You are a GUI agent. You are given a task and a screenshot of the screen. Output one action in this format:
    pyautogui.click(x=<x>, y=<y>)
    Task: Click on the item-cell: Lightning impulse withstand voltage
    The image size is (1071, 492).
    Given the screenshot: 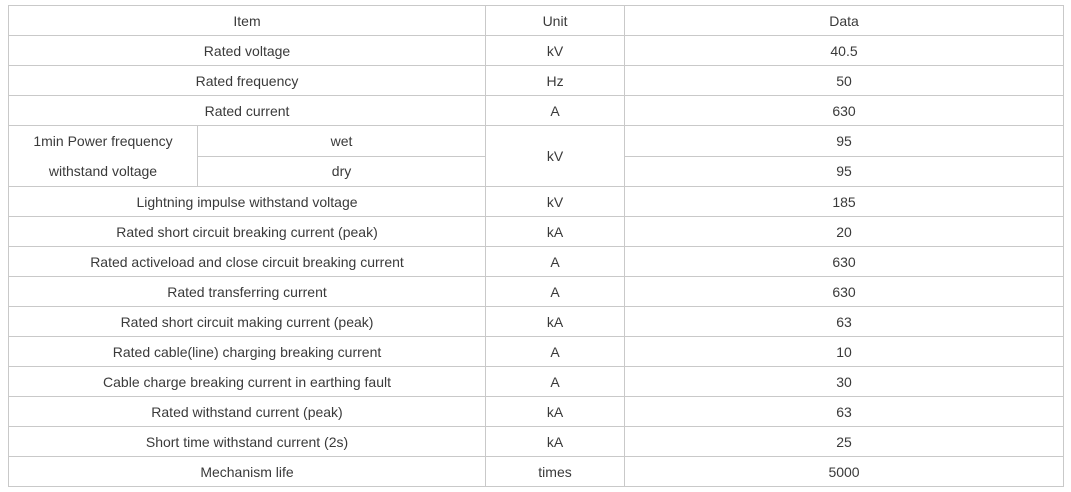 What is the action you would take?
    pyautogui.click(x=247, y=201)
    